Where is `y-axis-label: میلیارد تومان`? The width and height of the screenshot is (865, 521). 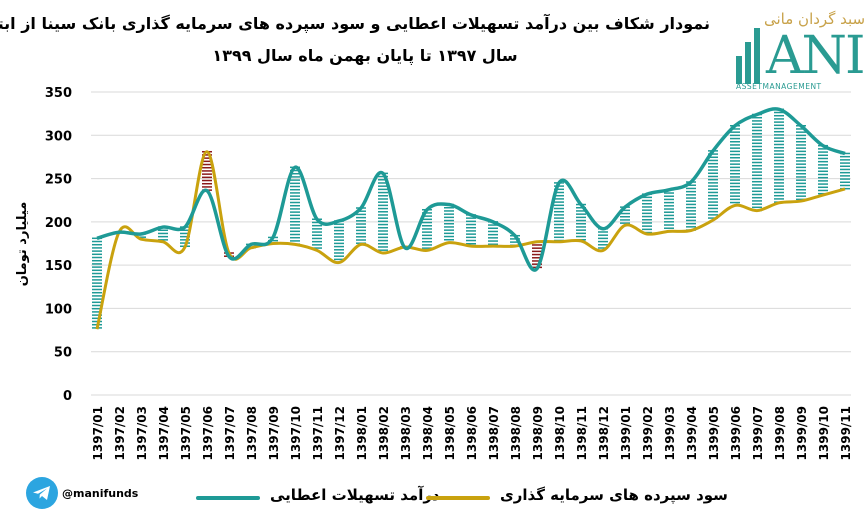
y-axis-label: میلیارد تومان is located at coordinates (22, 244).